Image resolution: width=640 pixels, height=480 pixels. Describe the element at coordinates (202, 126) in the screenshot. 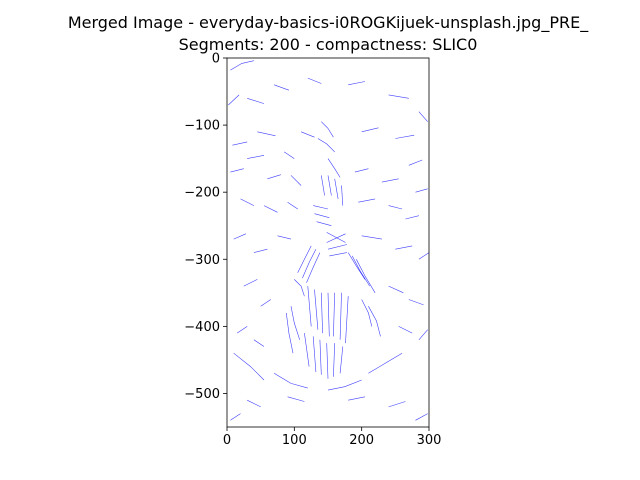

I see `y-tick-label--100: −100` at that location.